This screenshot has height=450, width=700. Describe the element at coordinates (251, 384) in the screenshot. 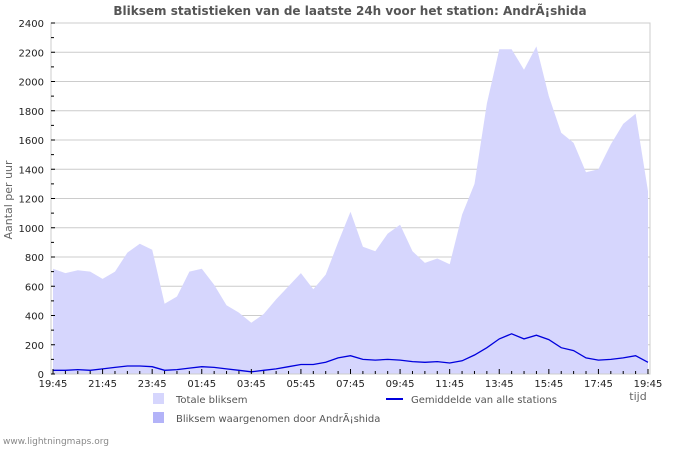

I see `x-tick-label: 03:45` at that location.